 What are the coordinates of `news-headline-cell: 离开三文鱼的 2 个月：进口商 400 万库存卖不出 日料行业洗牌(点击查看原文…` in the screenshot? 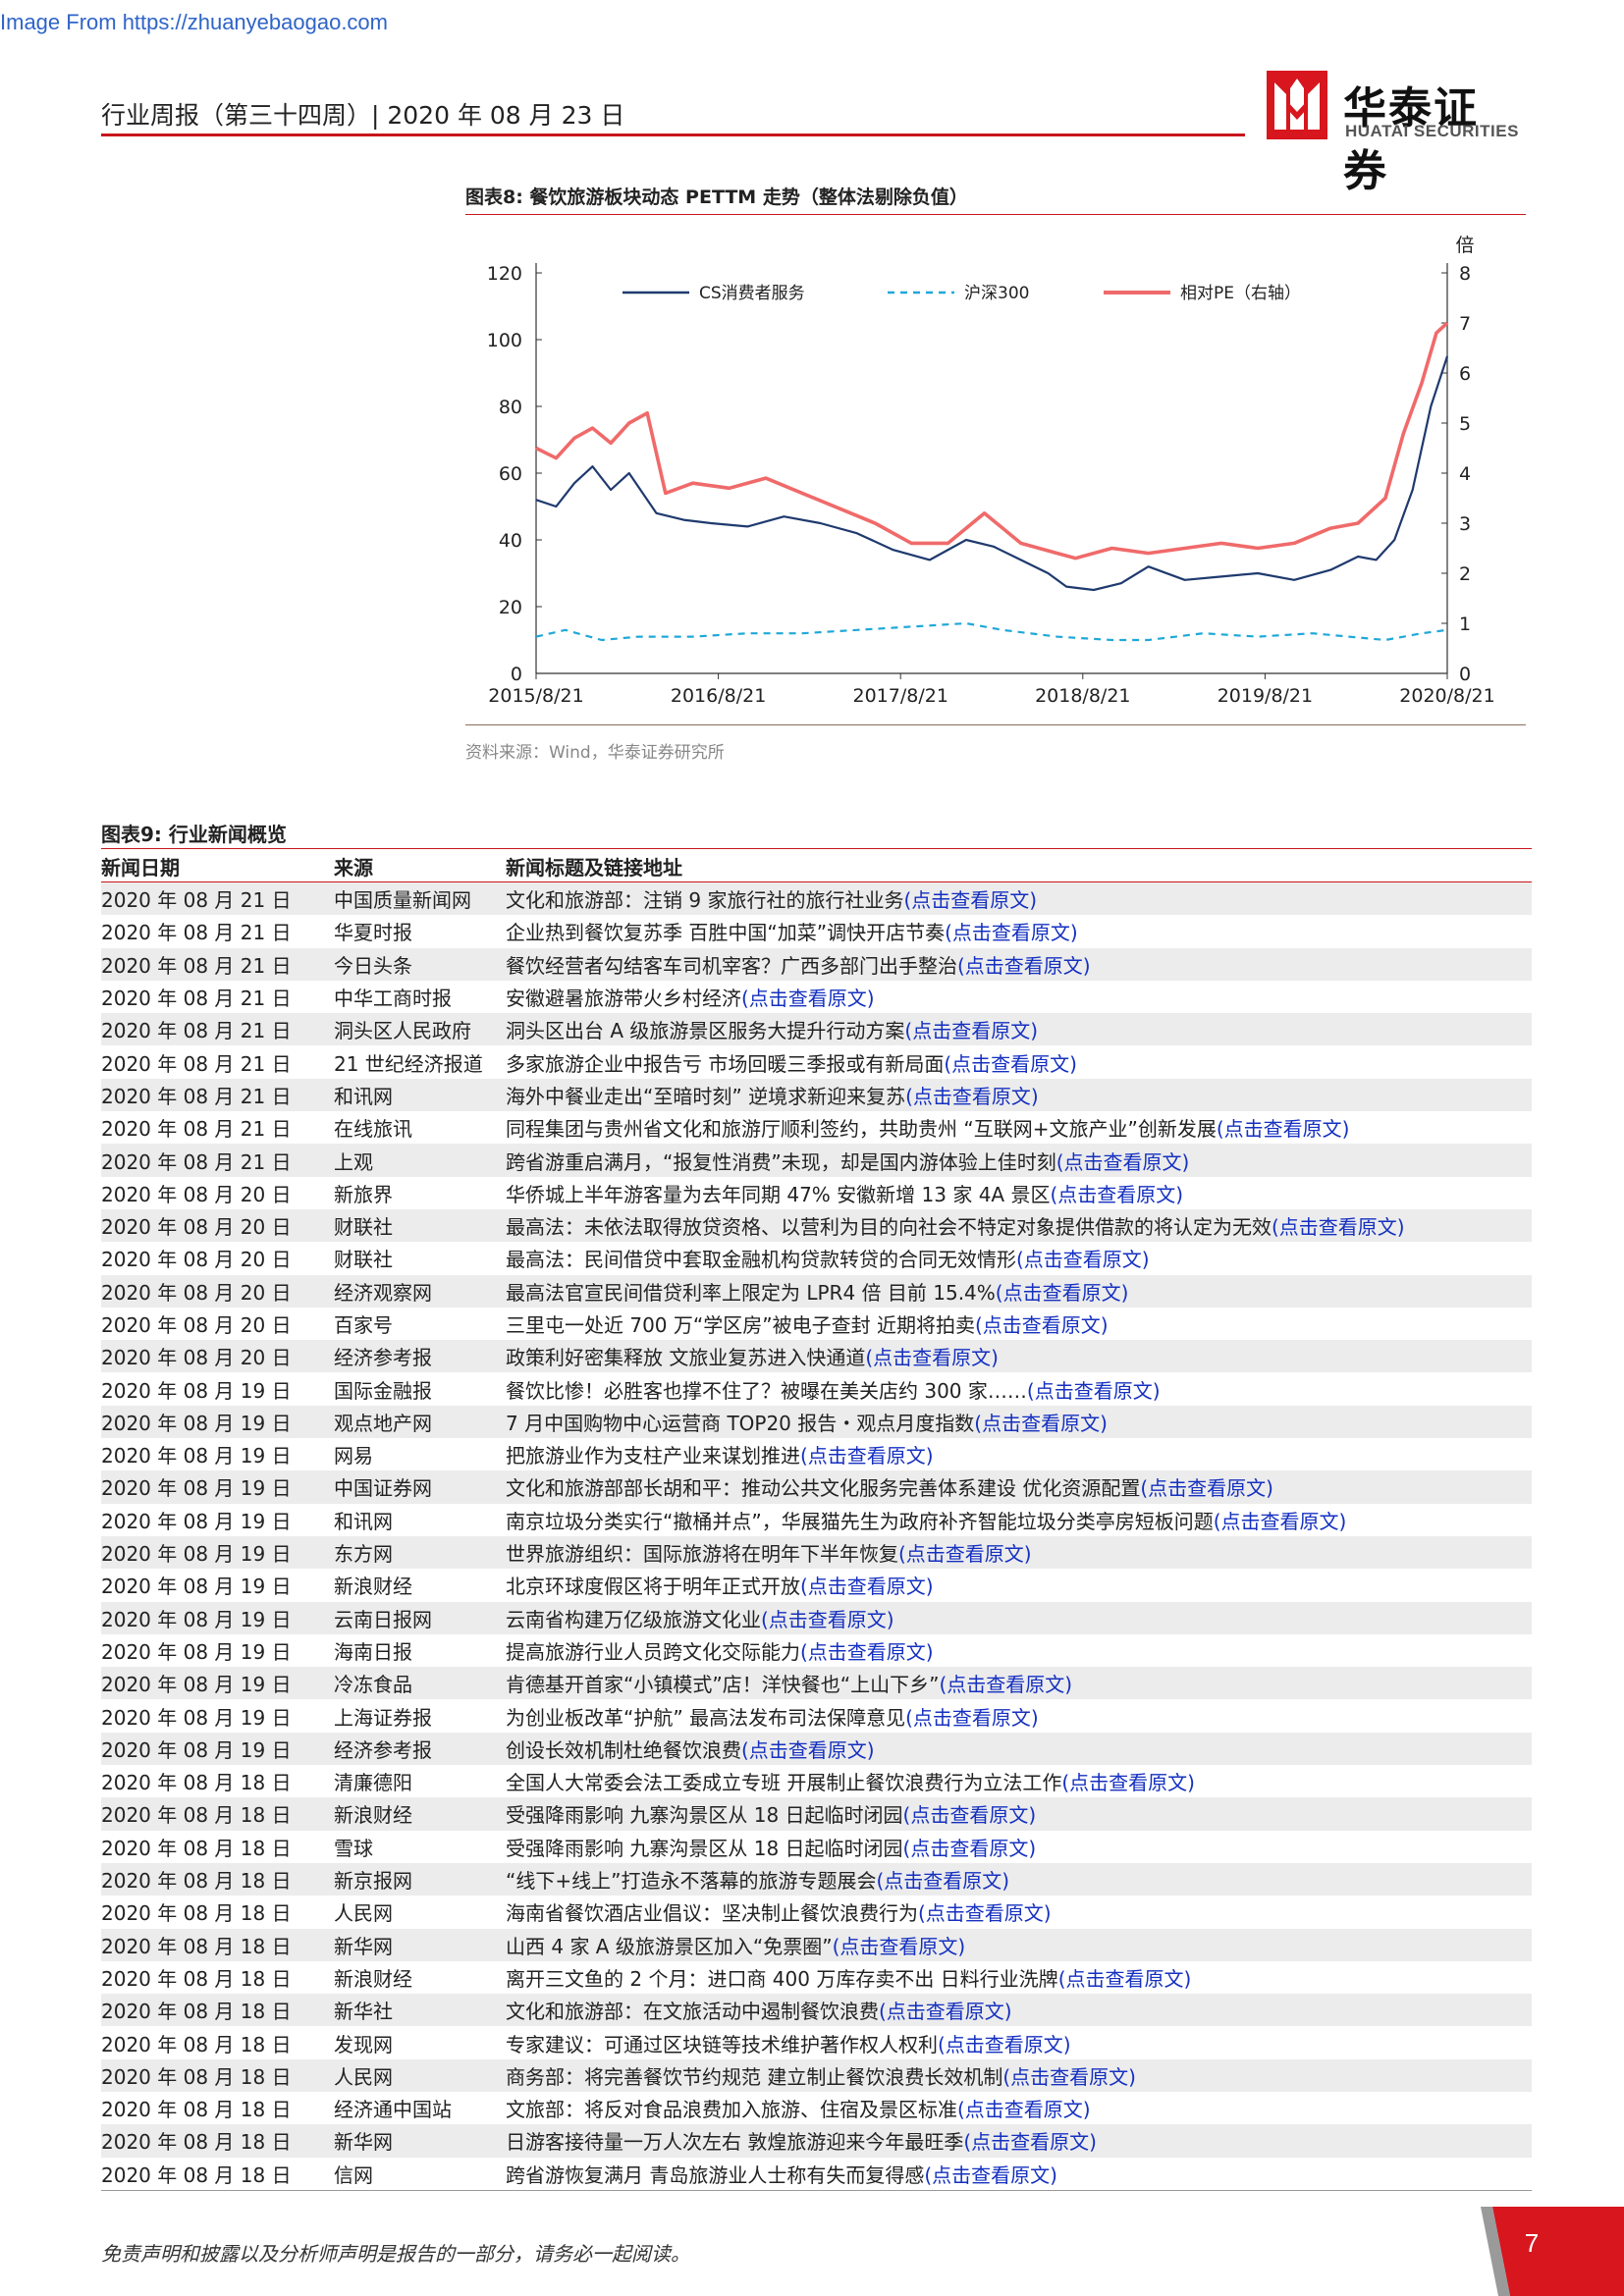 It's located at (1019, 1977).